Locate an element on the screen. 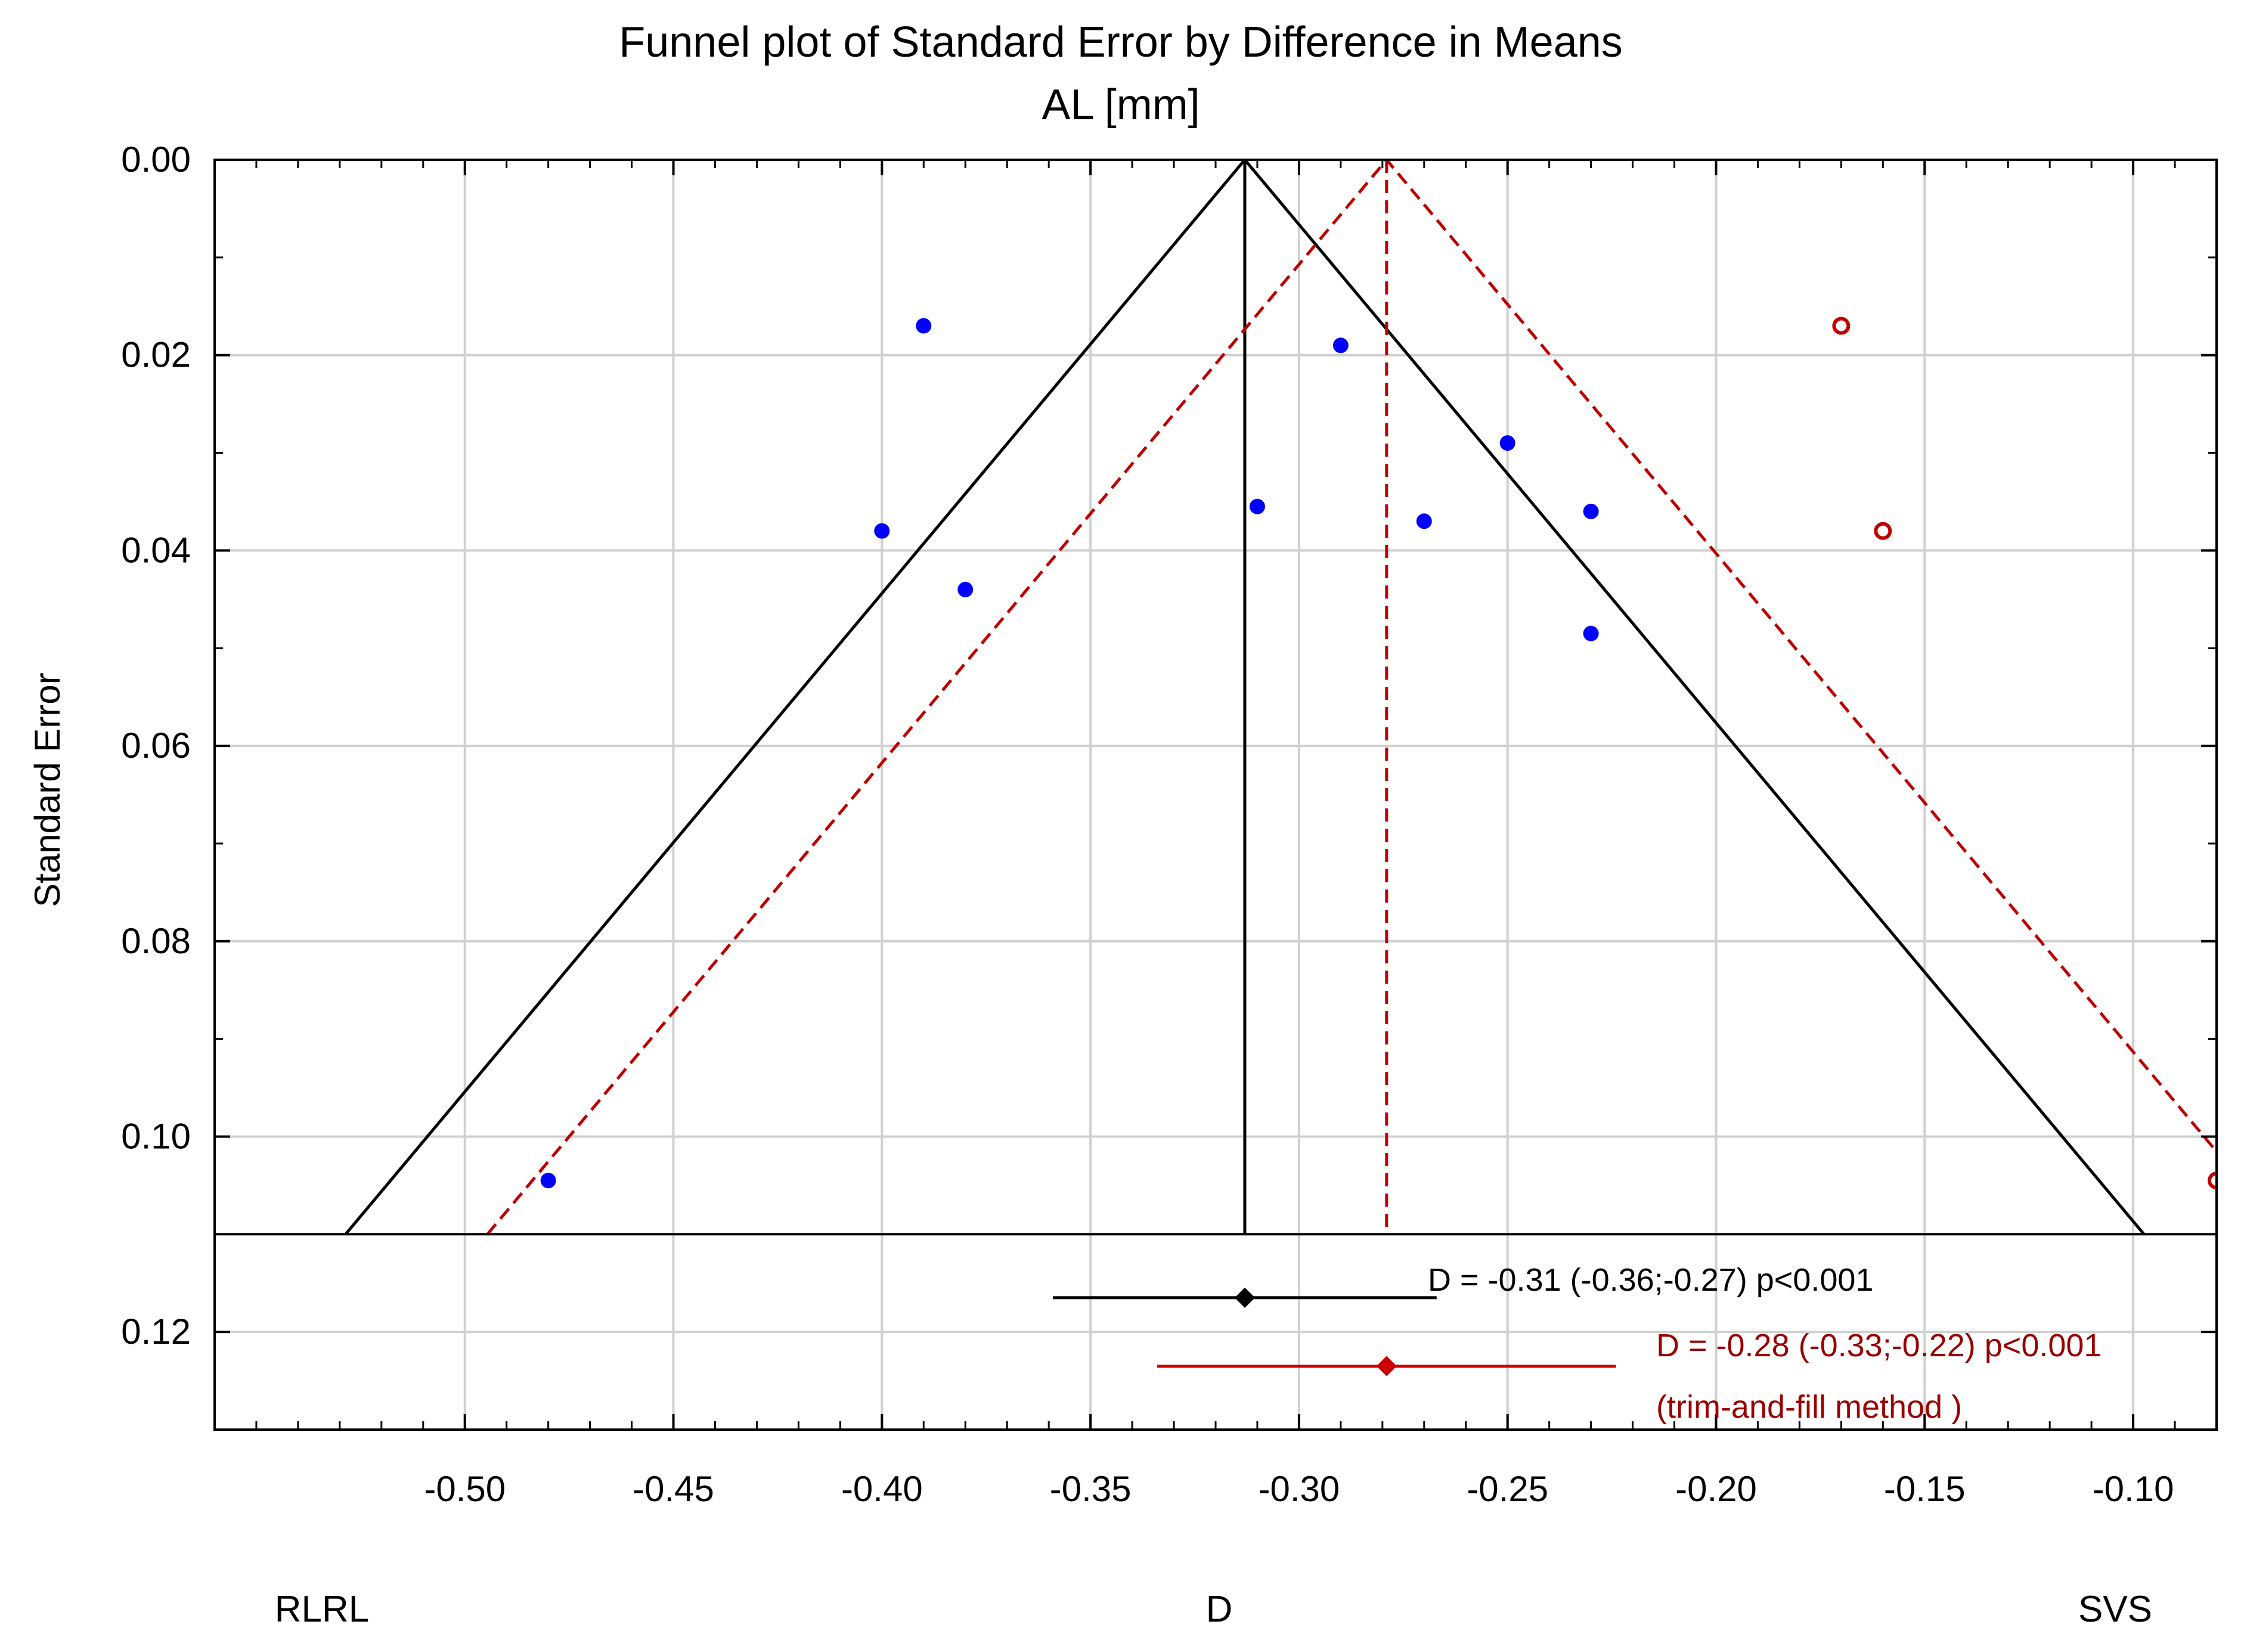 The width and height of the screenshot is (2244, 1652). x-tick-label: -0.20 is located at coordinates (1716, 1489).